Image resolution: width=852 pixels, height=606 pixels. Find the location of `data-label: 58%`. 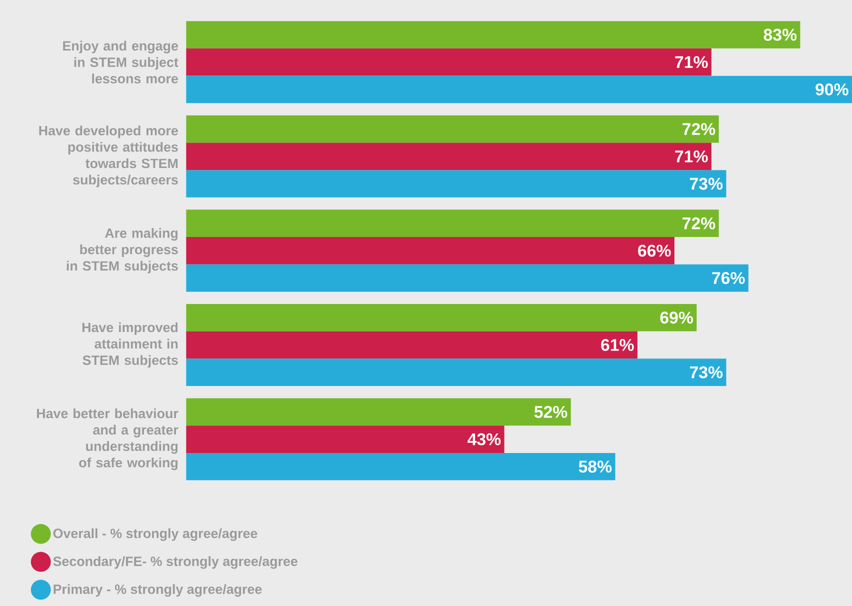

data-label: 58% is located at coordinates (595, 466).